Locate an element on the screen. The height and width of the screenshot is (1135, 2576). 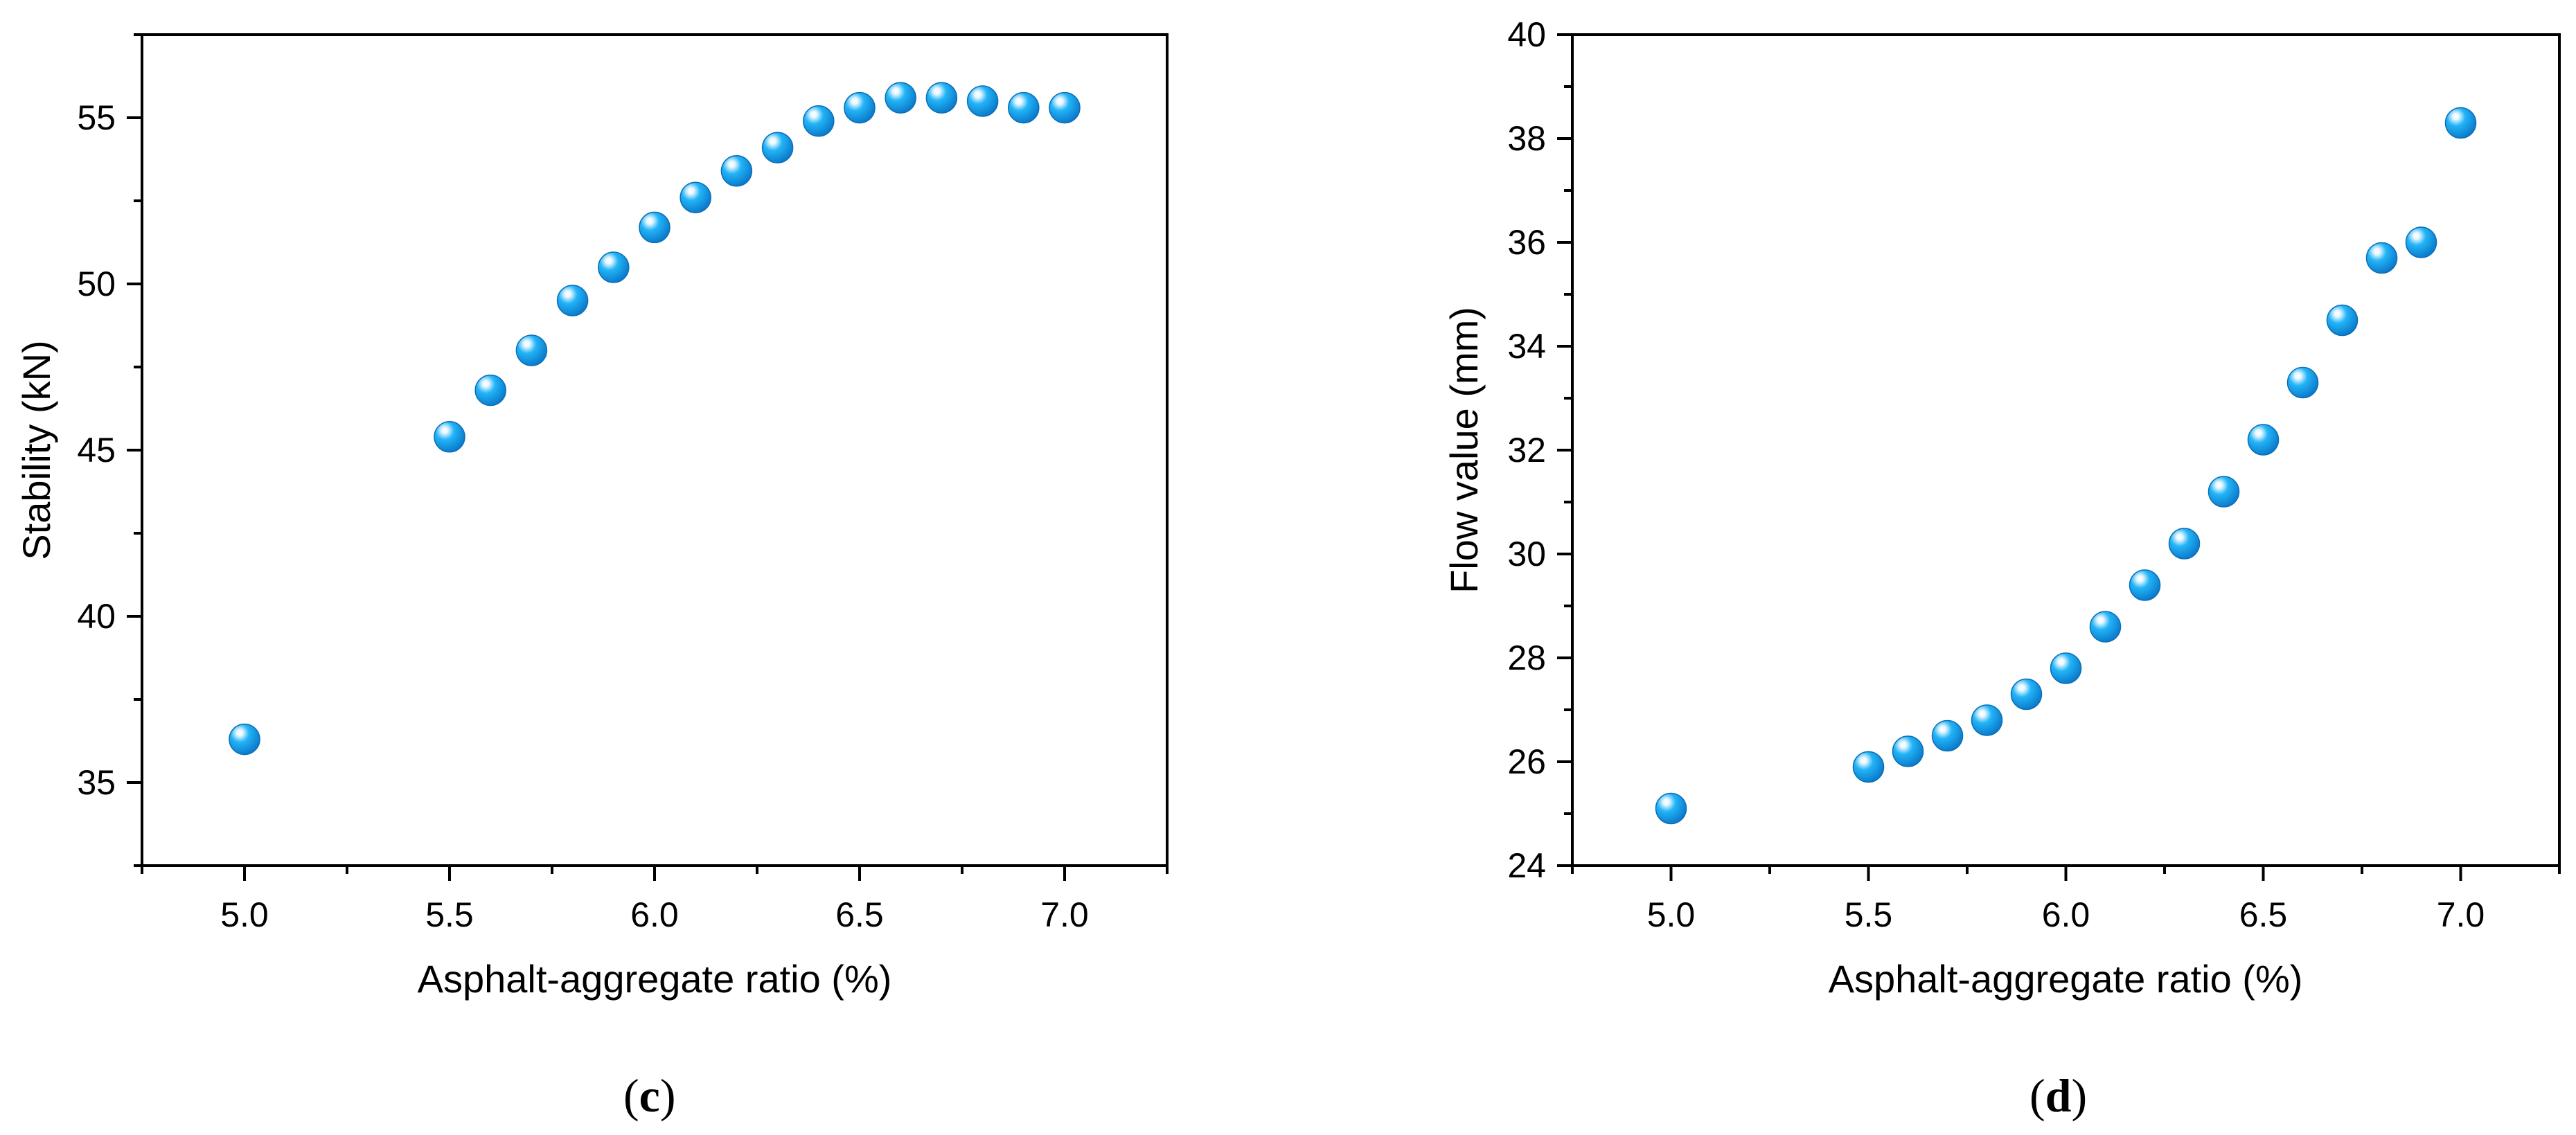
y-axis-title: Stability (kN) is located at coordinates (36, 450).